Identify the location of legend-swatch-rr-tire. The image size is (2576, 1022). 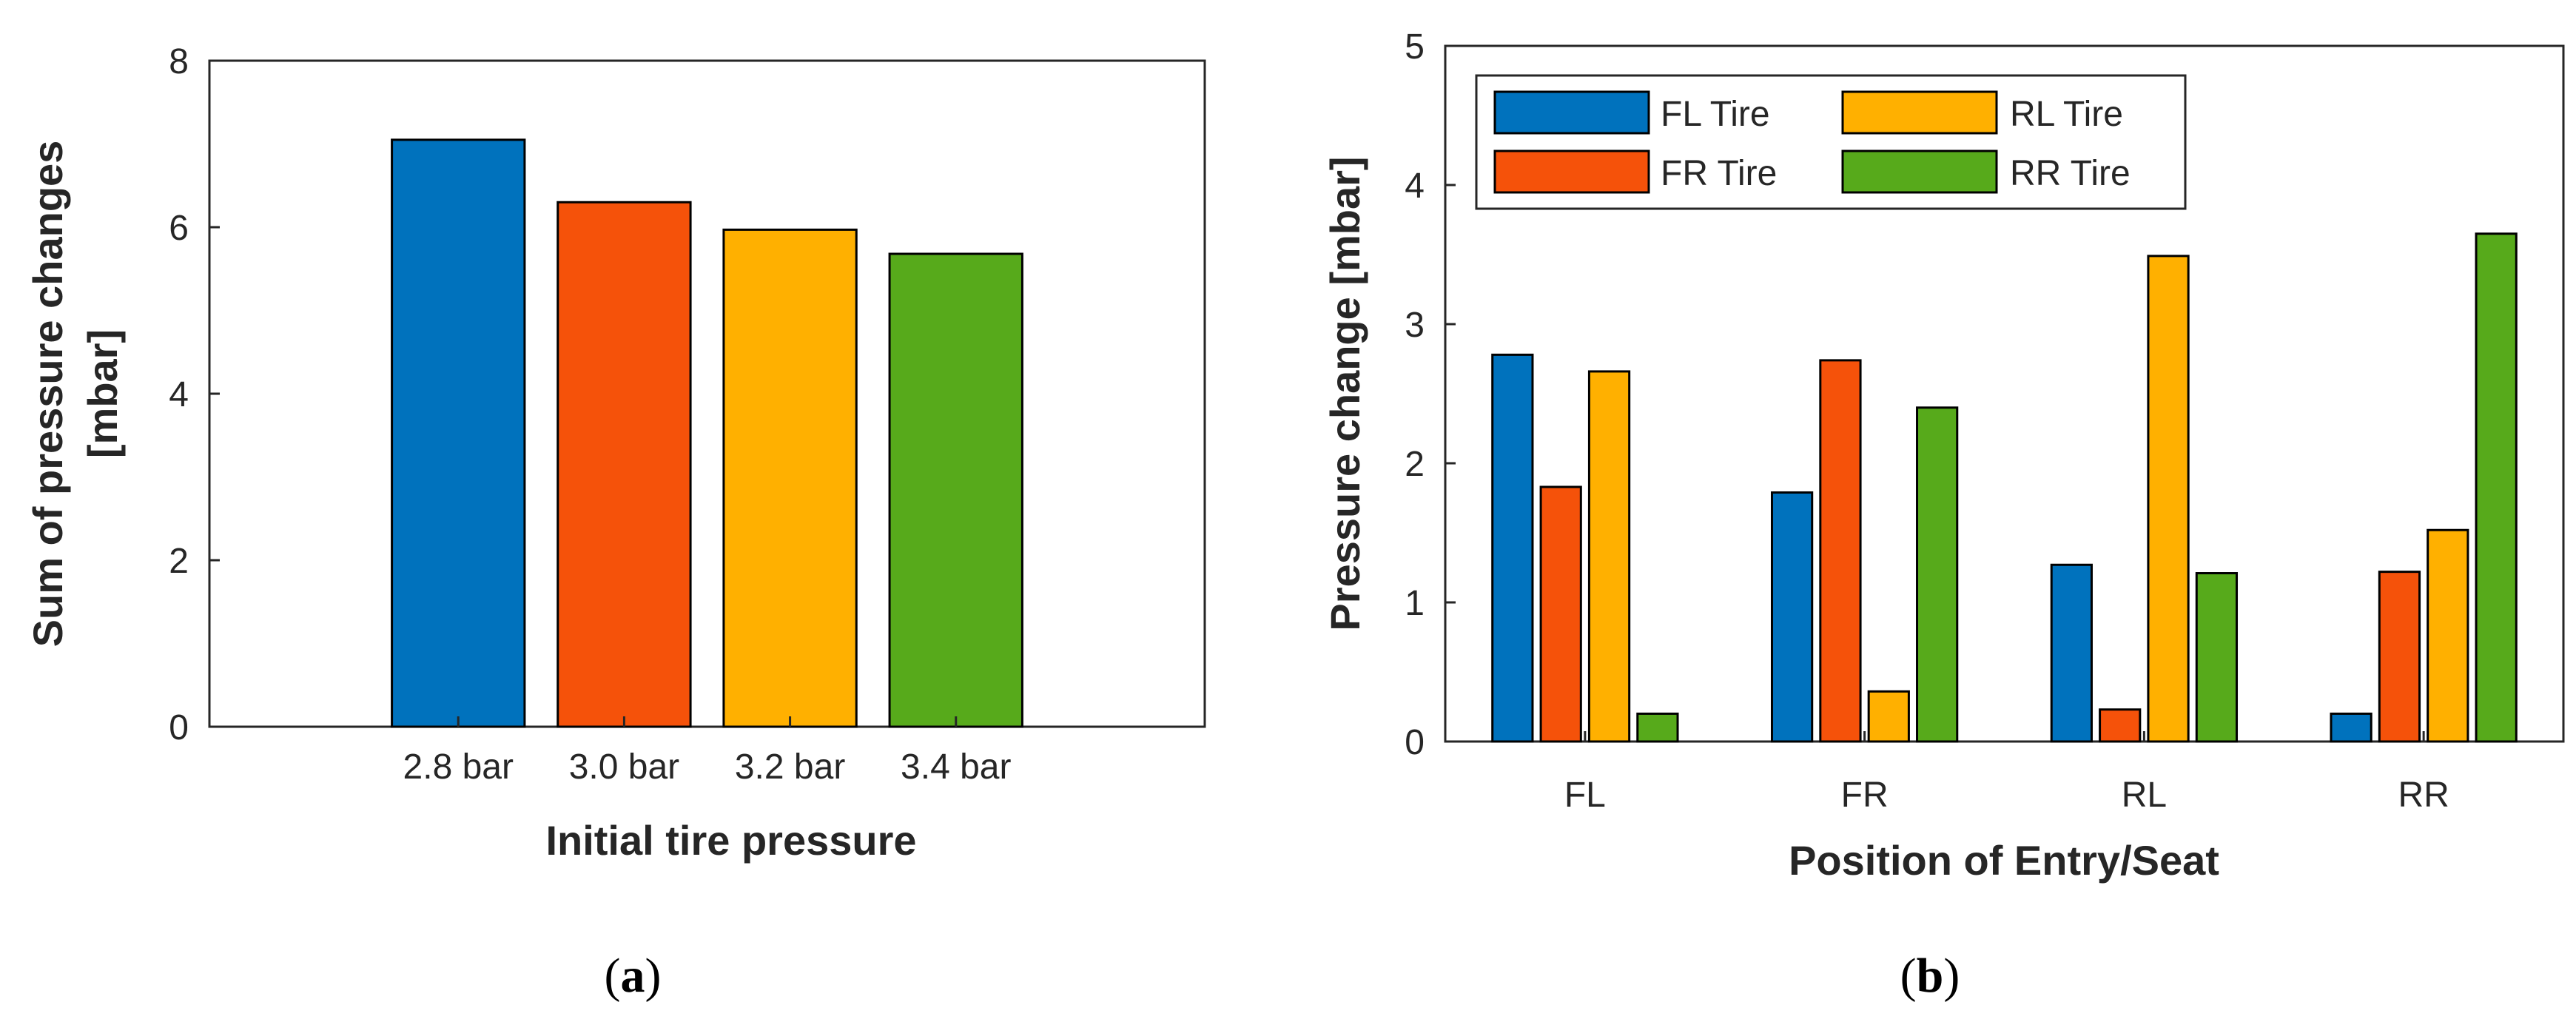
(1919, 171).